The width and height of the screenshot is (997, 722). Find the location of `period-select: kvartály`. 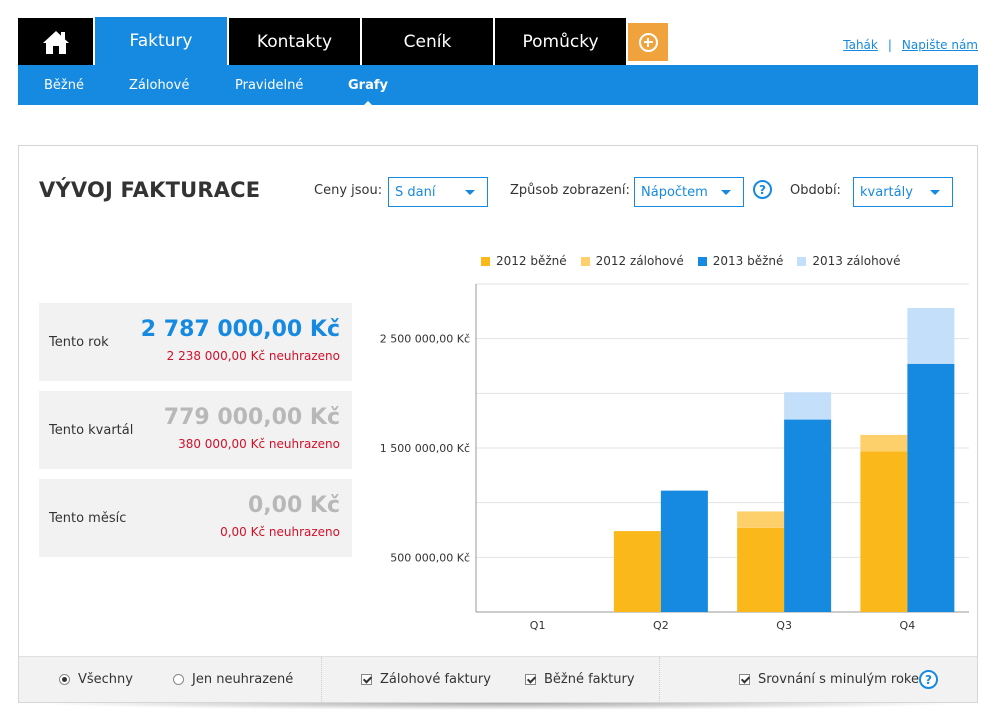

period-select: kvartály is located at coordinates (903, 192).